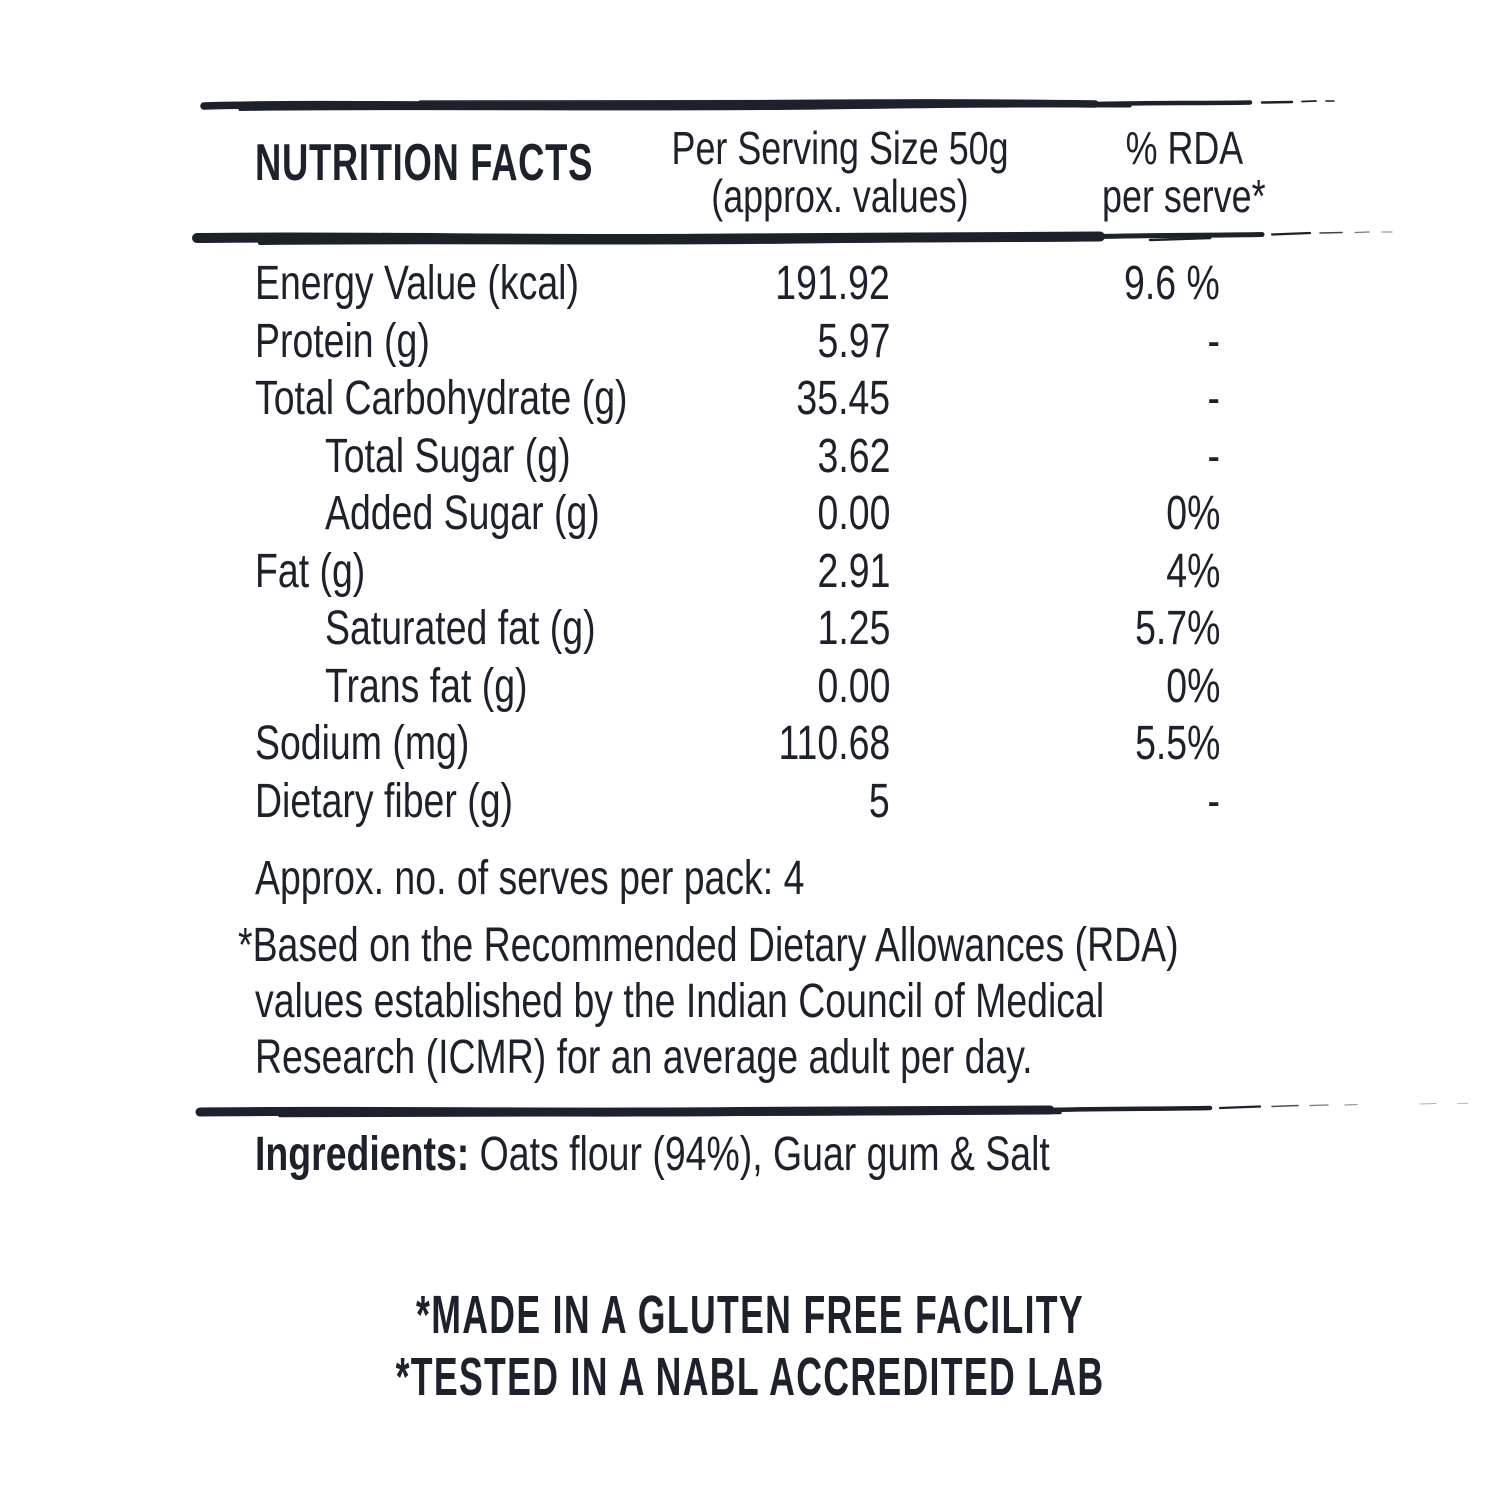  Describe the element at coordinates (426, 686) in the screenshot. I see `row-label: Trans fat (g)` at that location.